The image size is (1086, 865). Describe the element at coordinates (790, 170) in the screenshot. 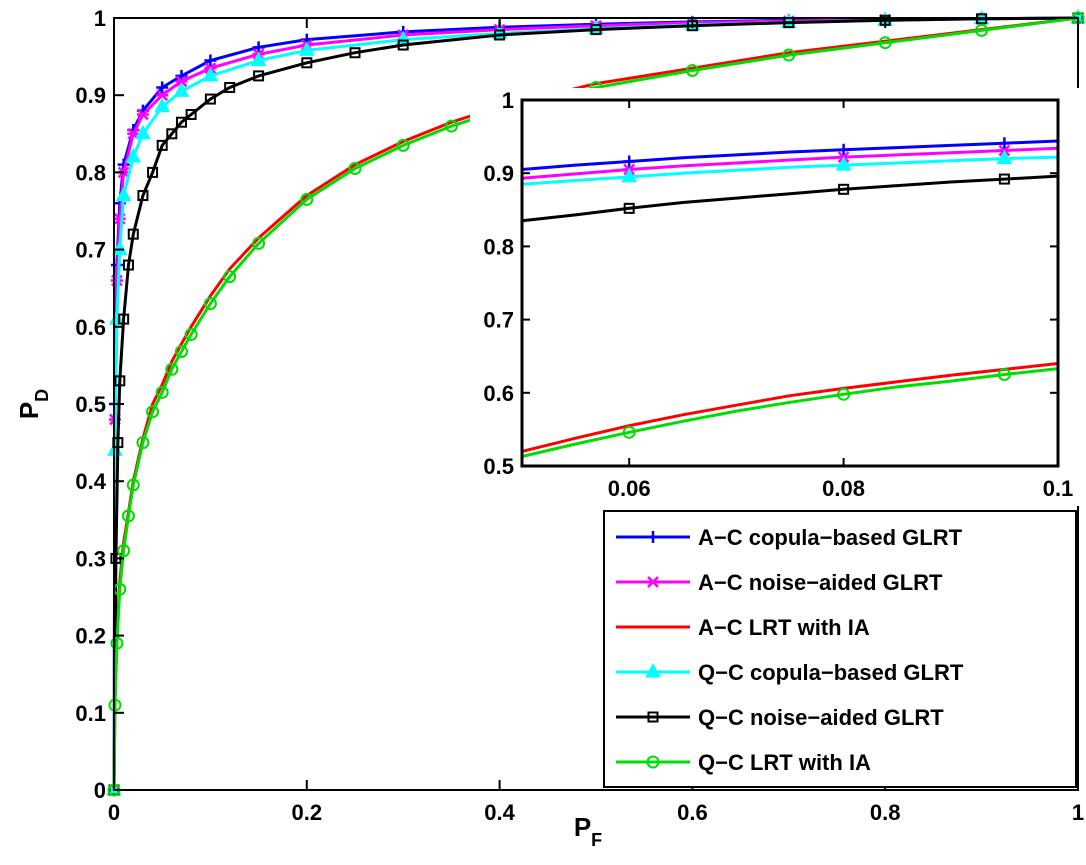

I see `inset-series-line-q-c-copula-based-glrt` at that location.